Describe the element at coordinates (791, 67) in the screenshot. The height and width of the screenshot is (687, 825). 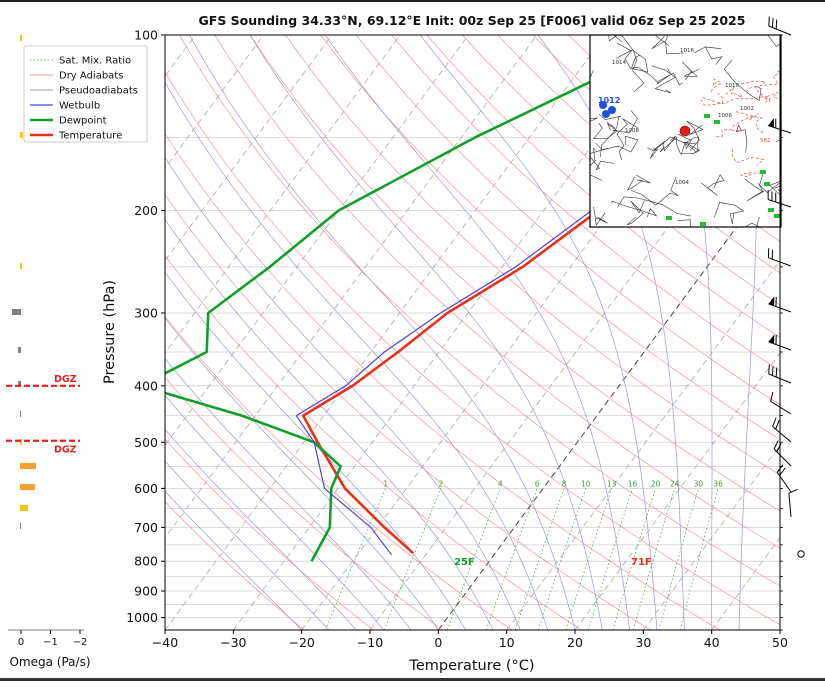
I see `map-height-contour` at that location.